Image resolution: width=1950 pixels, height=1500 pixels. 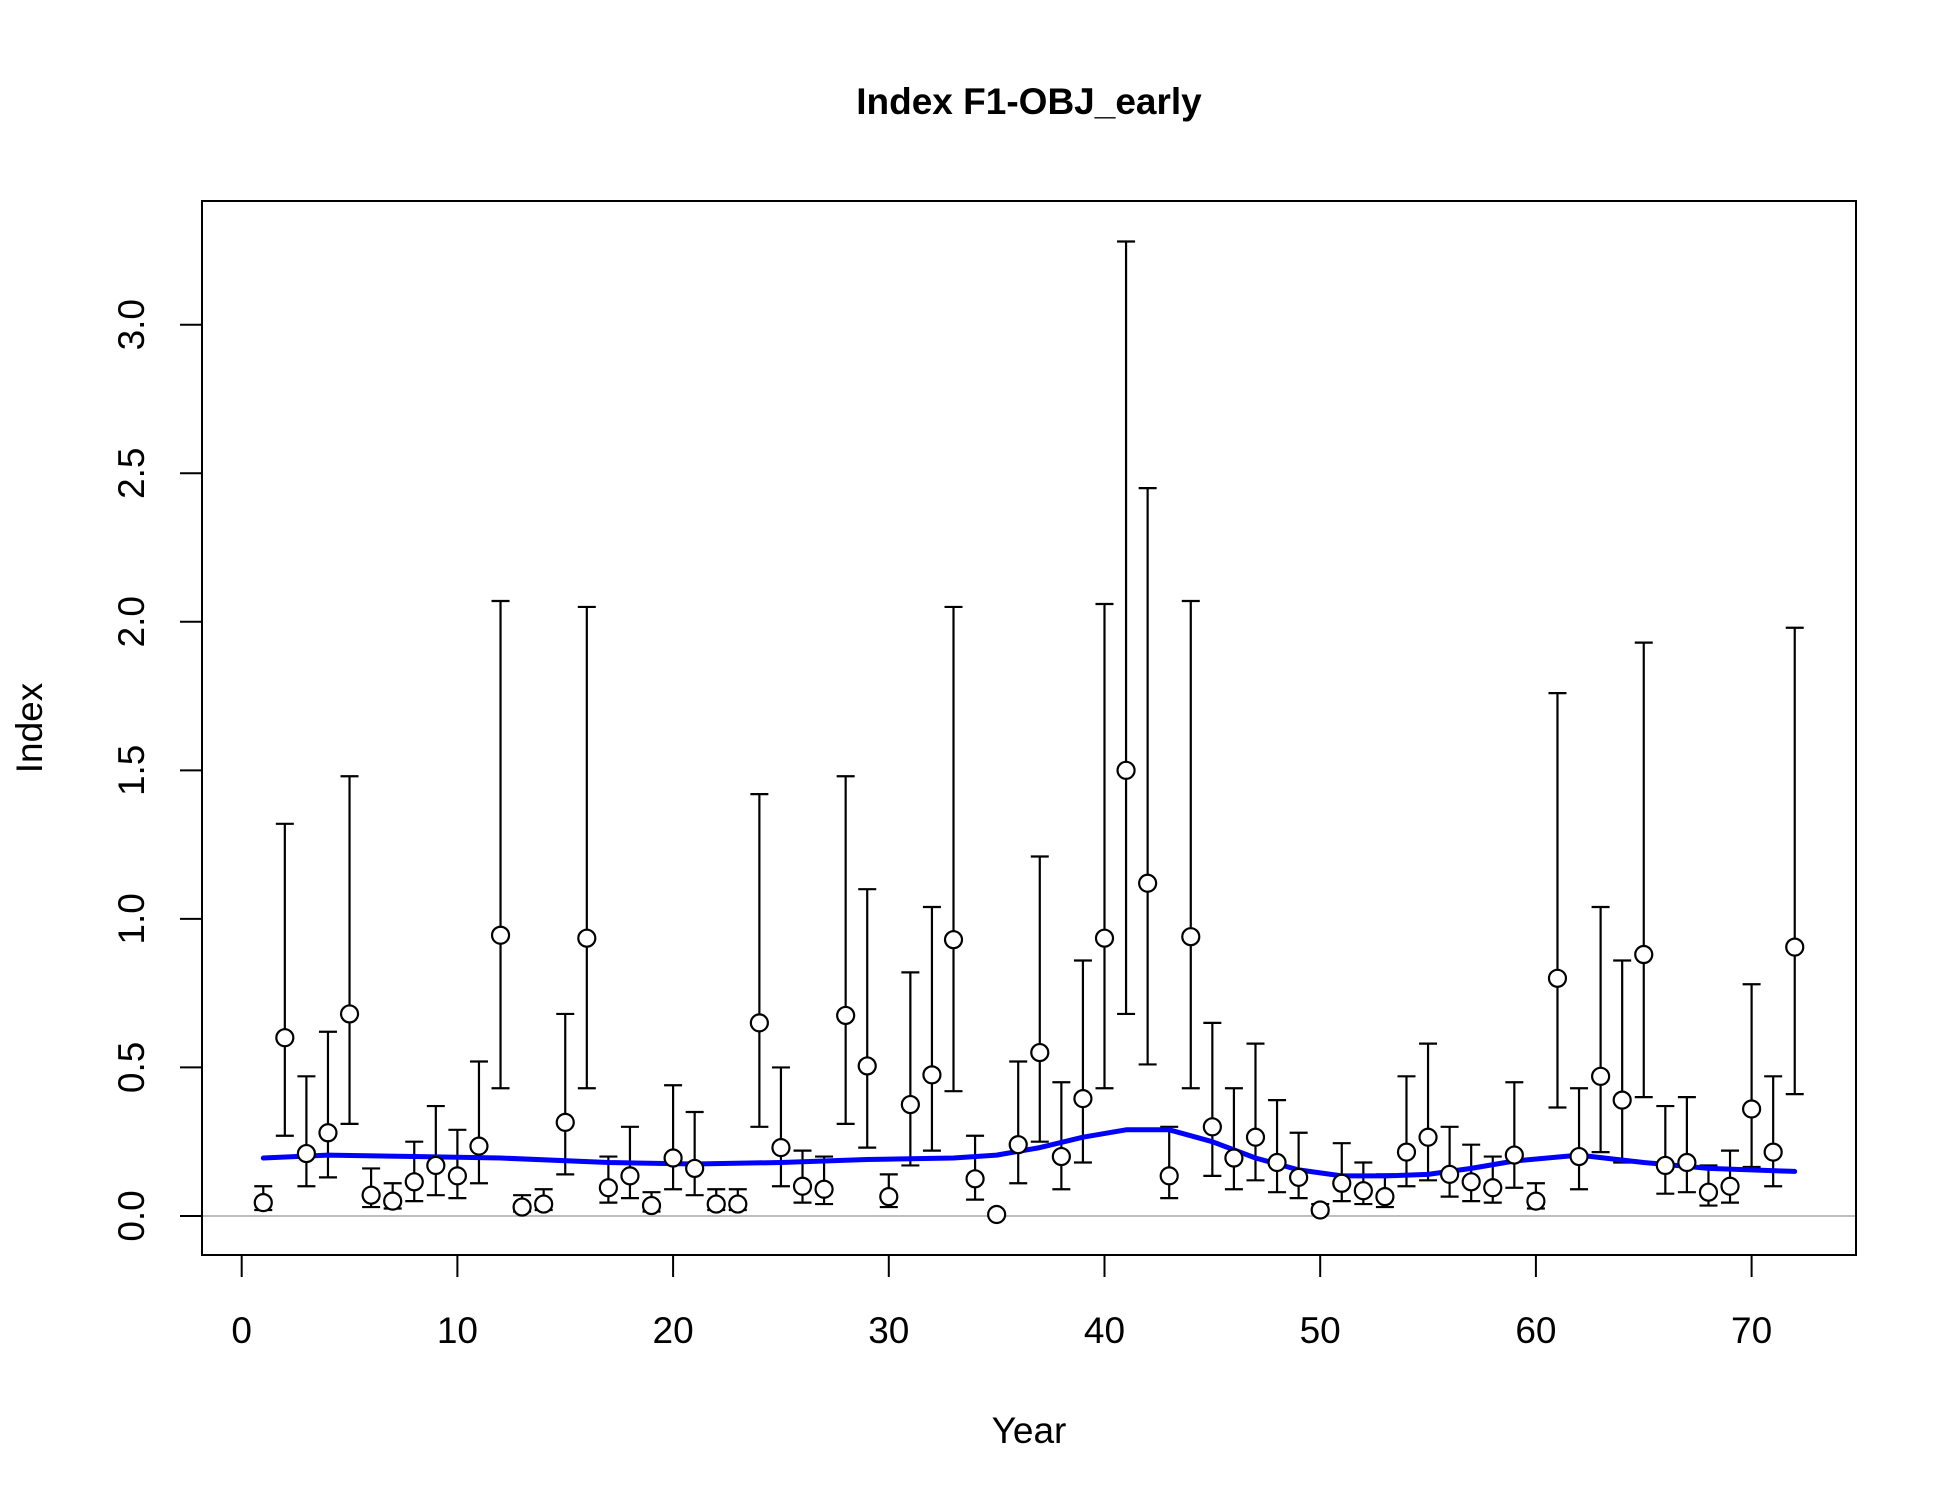 What do you see at coordinates (131, 918) in the screenshot?
I see `y-tick-label: 1.0` at bounding box center [131, 918].